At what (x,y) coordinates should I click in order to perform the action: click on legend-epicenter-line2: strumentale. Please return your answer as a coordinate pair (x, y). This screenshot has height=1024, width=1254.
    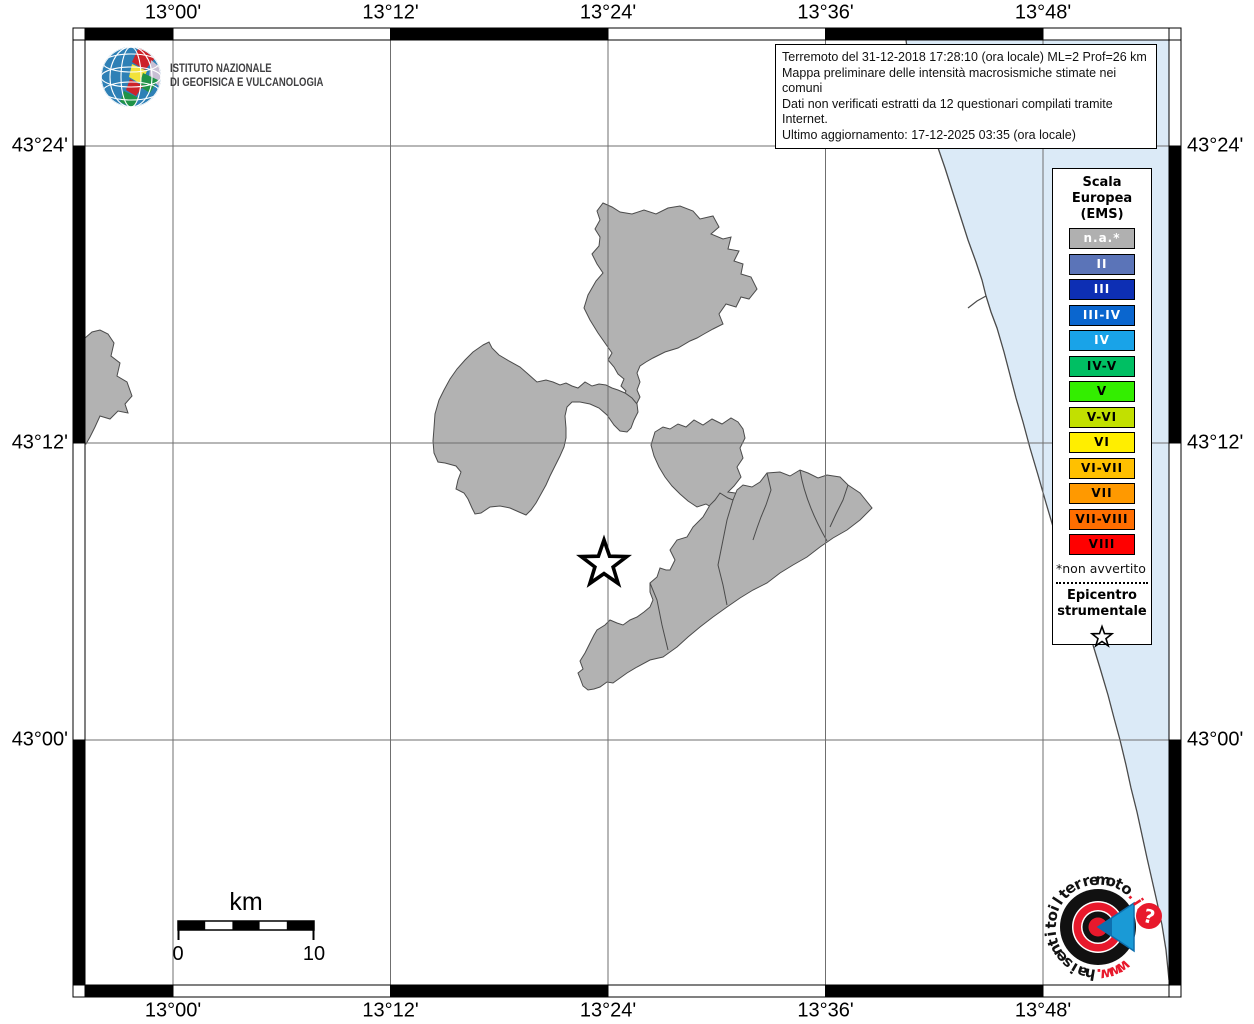
    Looking at the image, I should click on (1102, 611).